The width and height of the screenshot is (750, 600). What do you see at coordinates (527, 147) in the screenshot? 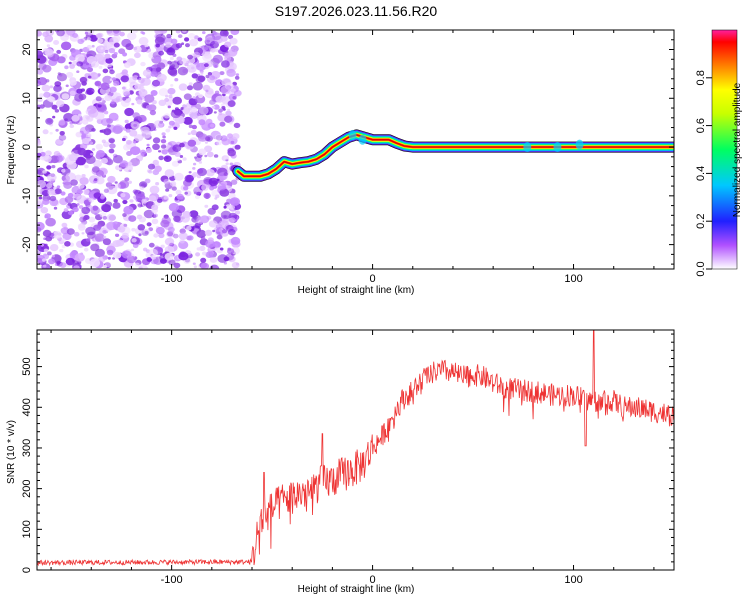
I see `track-blob` at bounding box center [527, 147].